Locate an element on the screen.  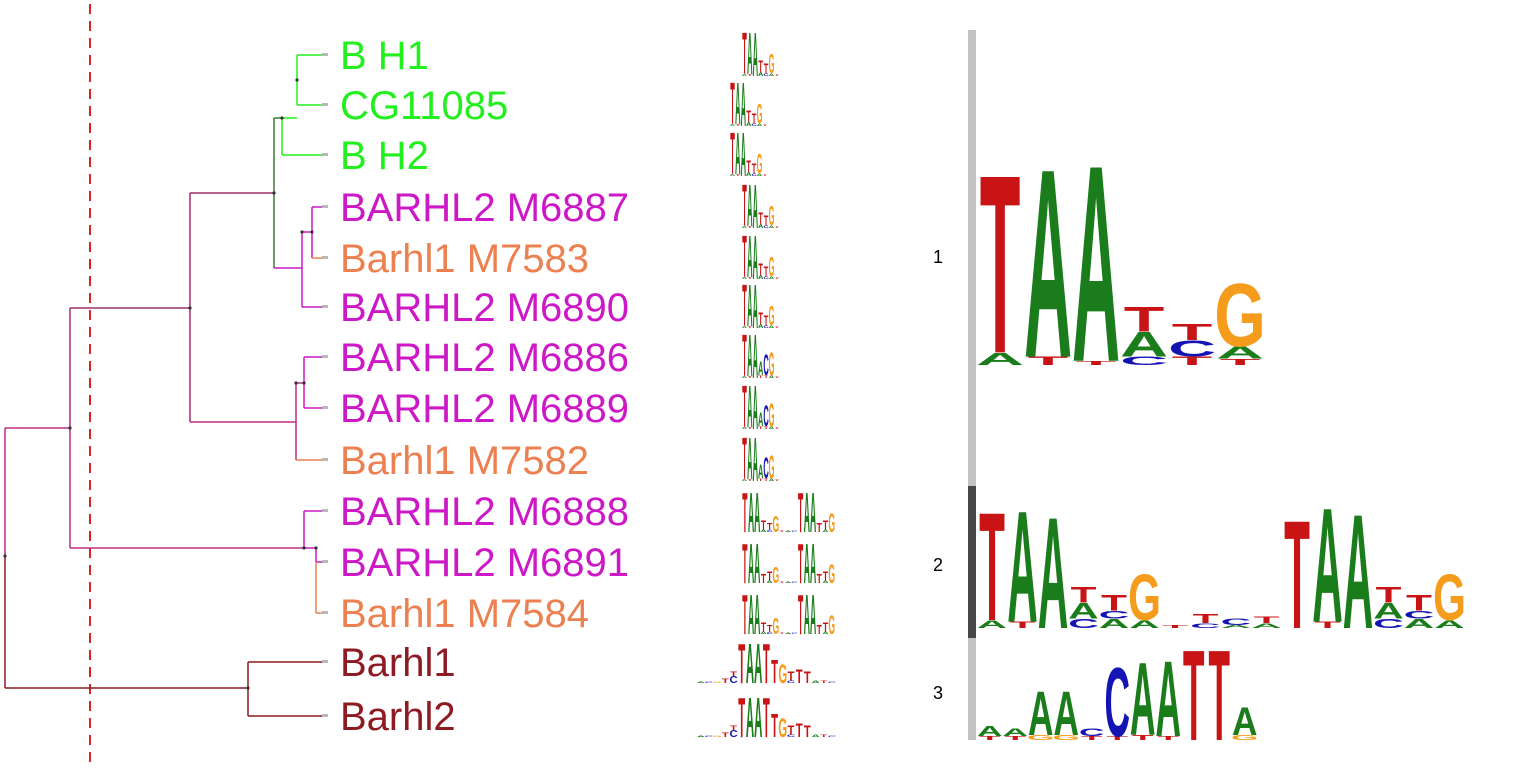
cluster-bar is located at coordinates (972, 562).